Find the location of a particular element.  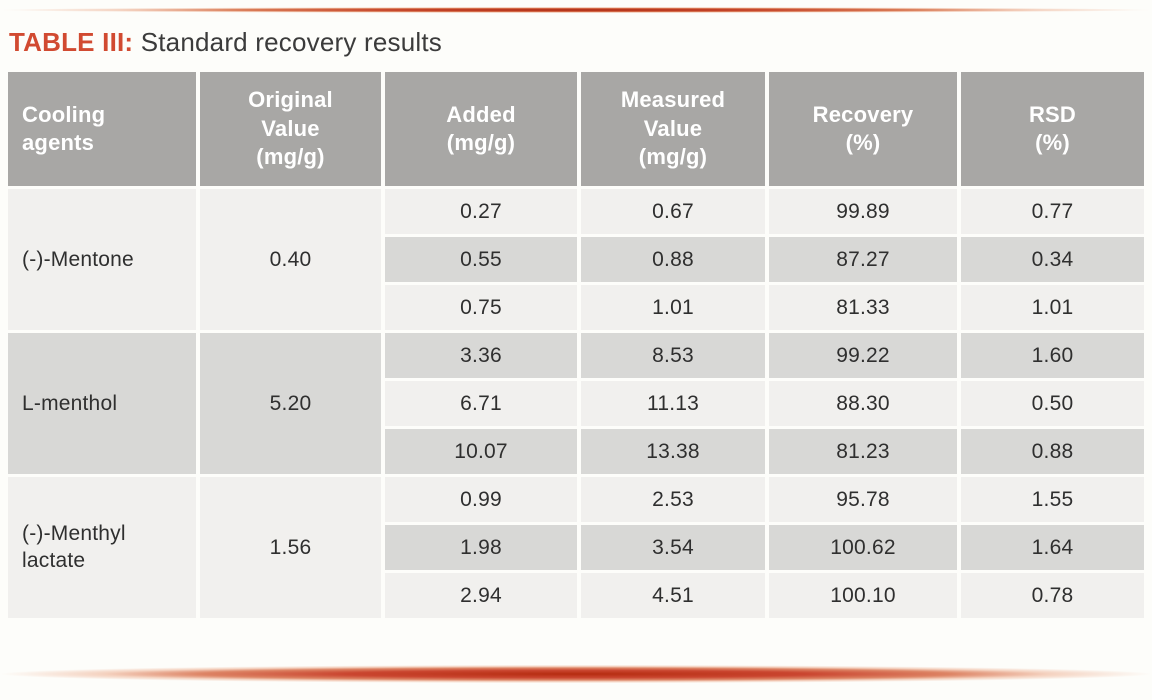

table-row: 6.71 11.13 88.30 0.50 is located at coordinates (576, 404).